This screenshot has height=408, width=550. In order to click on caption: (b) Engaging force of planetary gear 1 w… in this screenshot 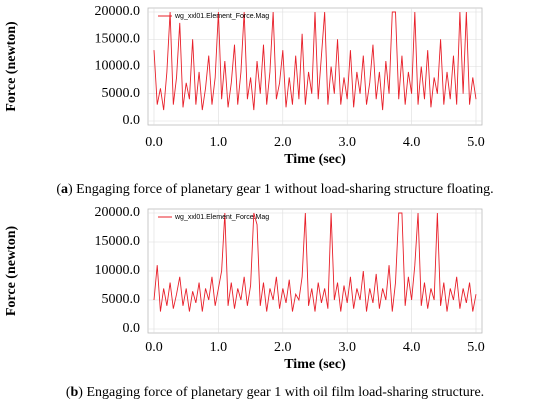, I will do `click(275, 392)`.